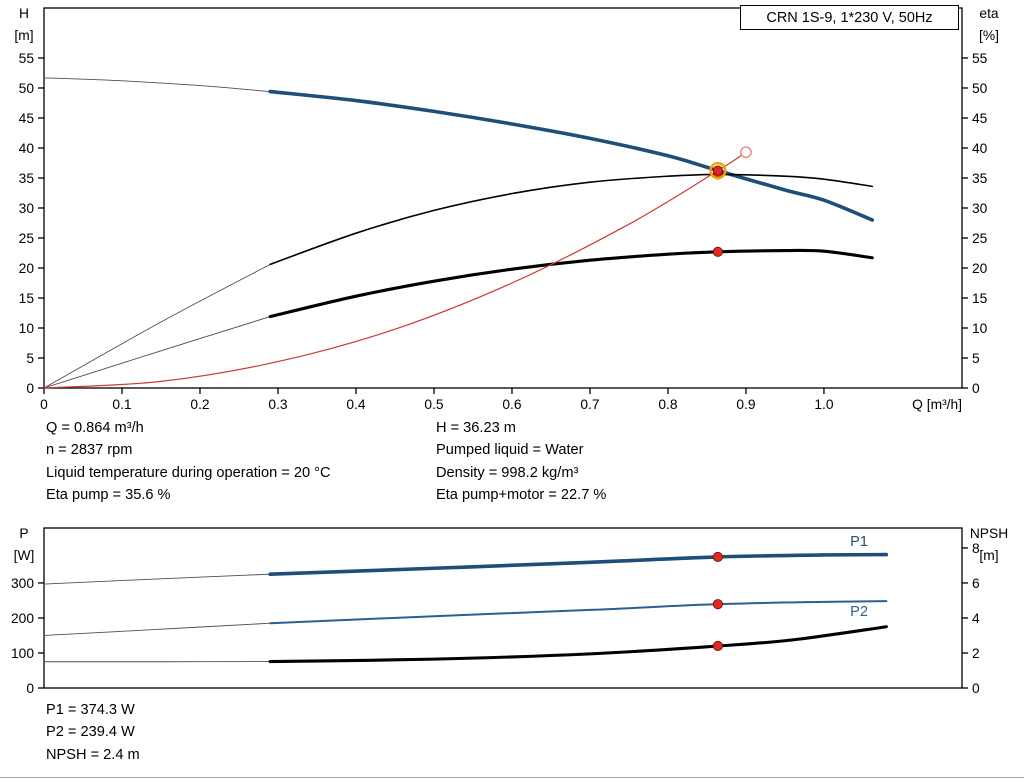 This screenshot has width=1024, height=781. I want to click on p2-curve, so click(578, 612).